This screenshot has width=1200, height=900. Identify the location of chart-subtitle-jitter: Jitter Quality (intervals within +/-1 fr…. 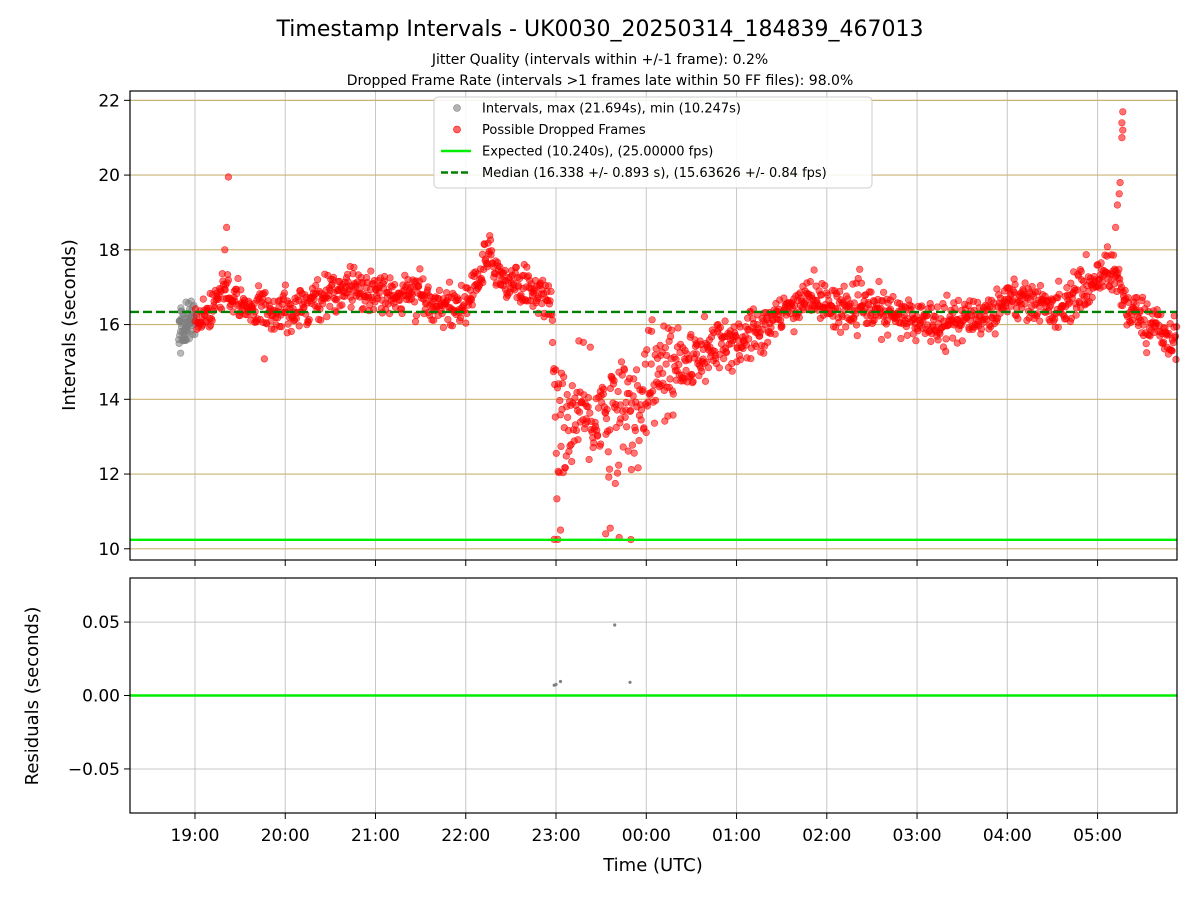
(599, 60).